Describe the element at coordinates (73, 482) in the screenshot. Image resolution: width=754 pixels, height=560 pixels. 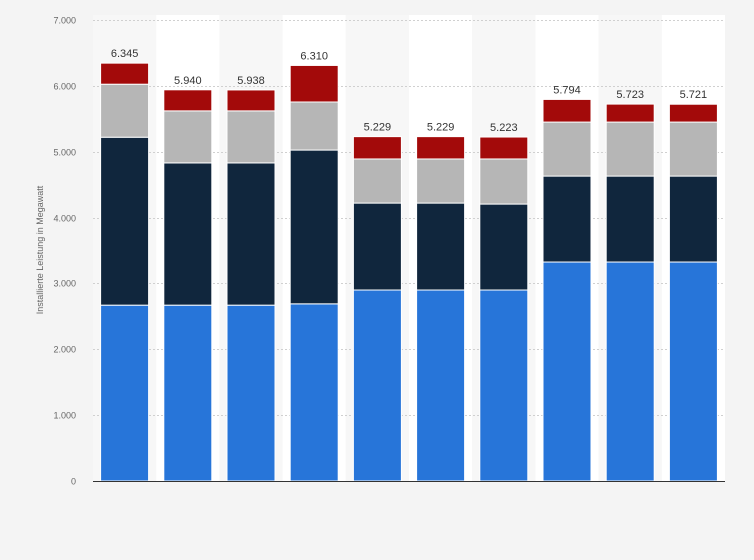
I see `y-tick-label: 0` at that location.